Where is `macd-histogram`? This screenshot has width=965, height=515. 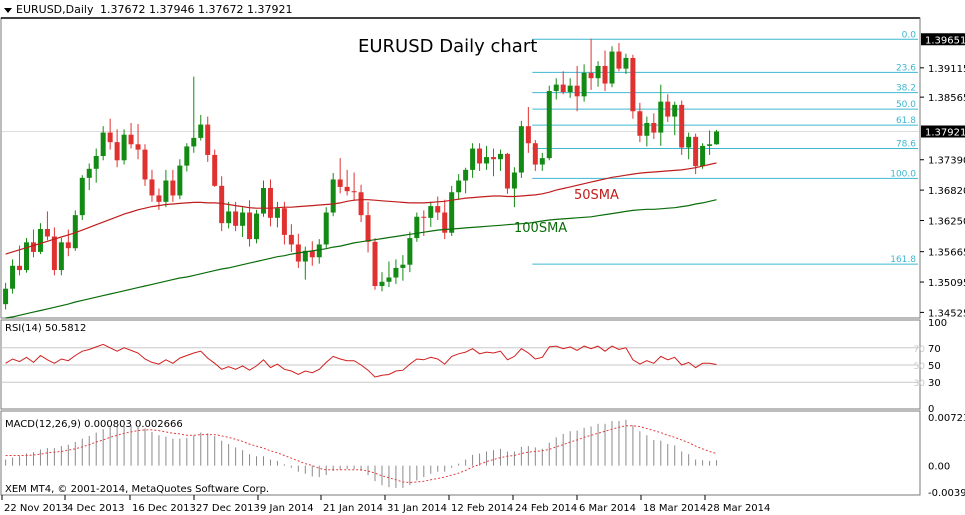
macd-histogram is located at coordinates (361, 453).